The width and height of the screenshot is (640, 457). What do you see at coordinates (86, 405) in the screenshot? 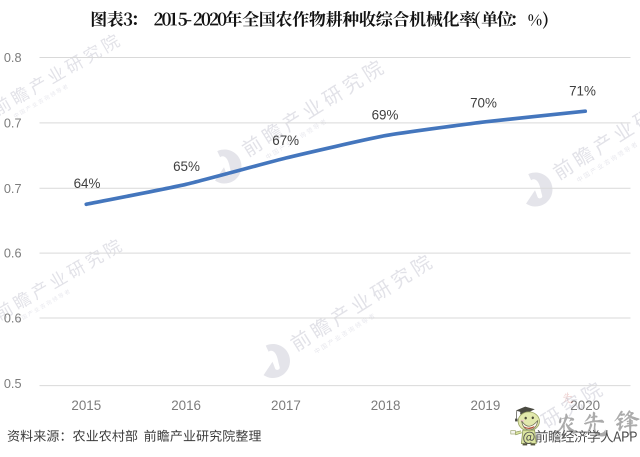
I see `svg-text: 2015` at bounding box center [86, 405].